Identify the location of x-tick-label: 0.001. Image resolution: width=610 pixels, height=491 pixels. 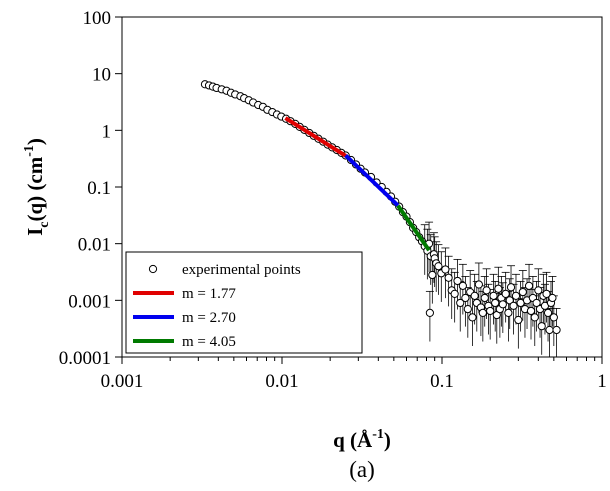
(122, 381).